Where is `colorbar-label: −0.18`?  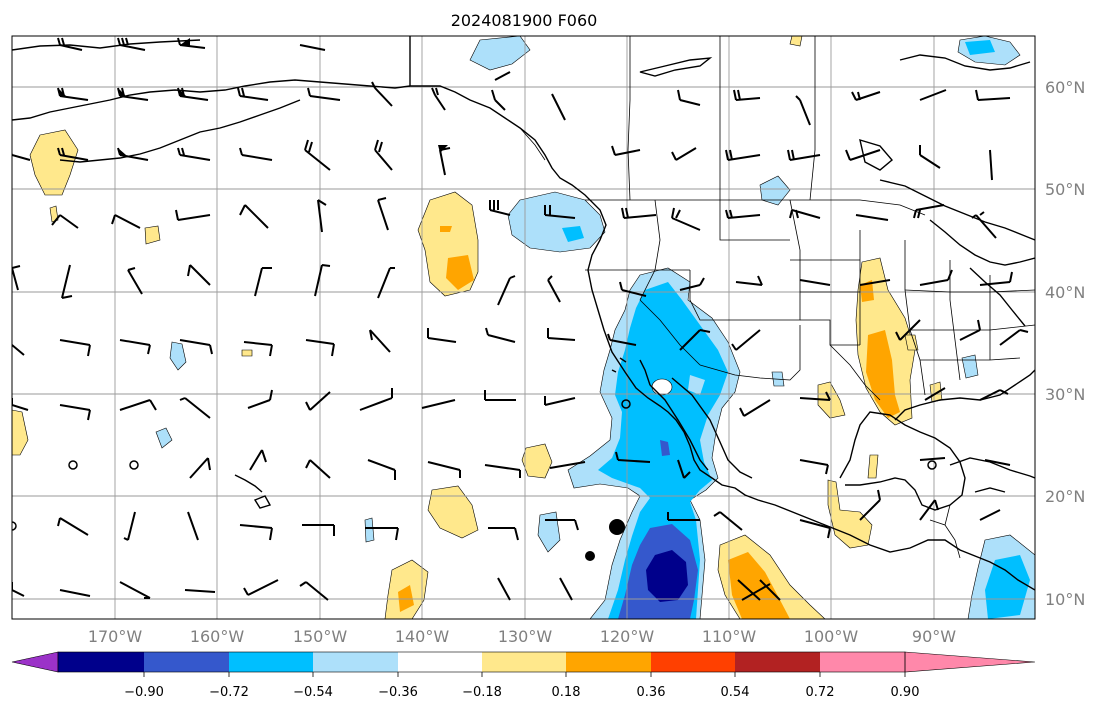 colorbar-label: −0.18 is located at coordinates (482, 692).